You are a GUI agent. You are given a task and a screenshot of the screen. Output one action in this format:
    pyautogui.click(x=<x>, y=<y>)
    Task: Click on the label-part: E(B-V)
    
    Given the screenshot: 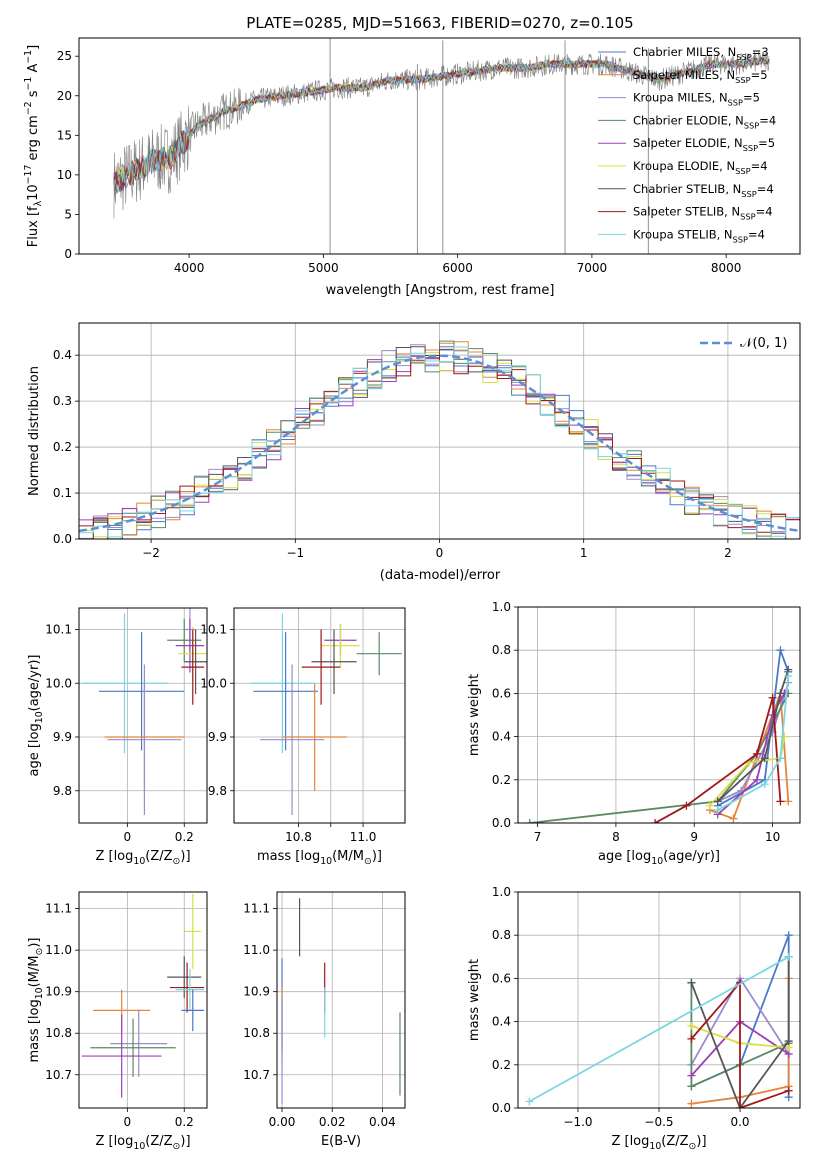 What is the action you would take?
    pyautogui.click(x=341, y=1141)
    